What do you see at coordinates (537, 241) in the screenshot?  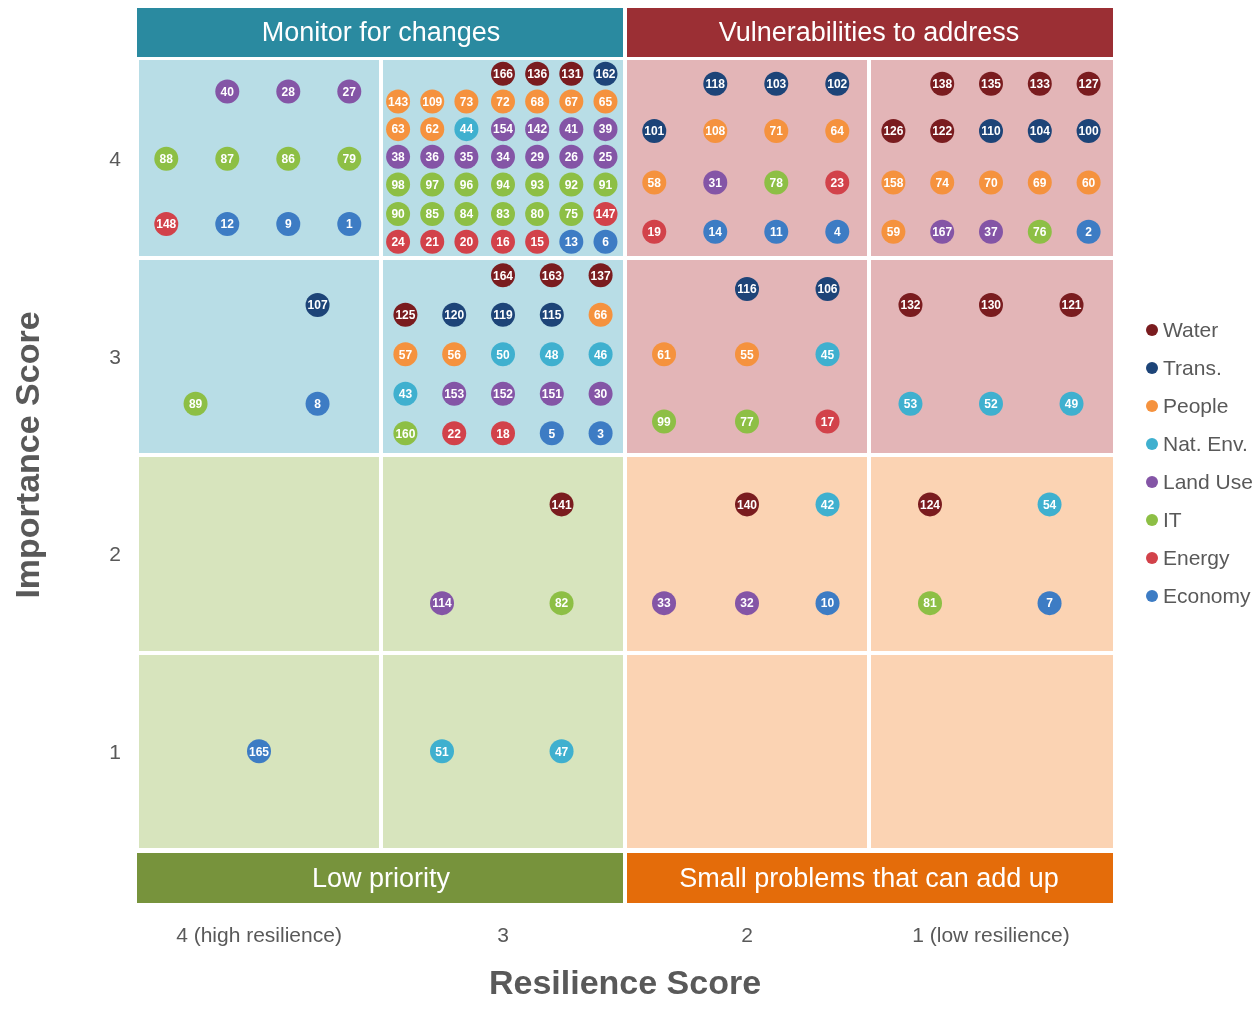 I see `annotation: 15` at bounding box center [537, 241].